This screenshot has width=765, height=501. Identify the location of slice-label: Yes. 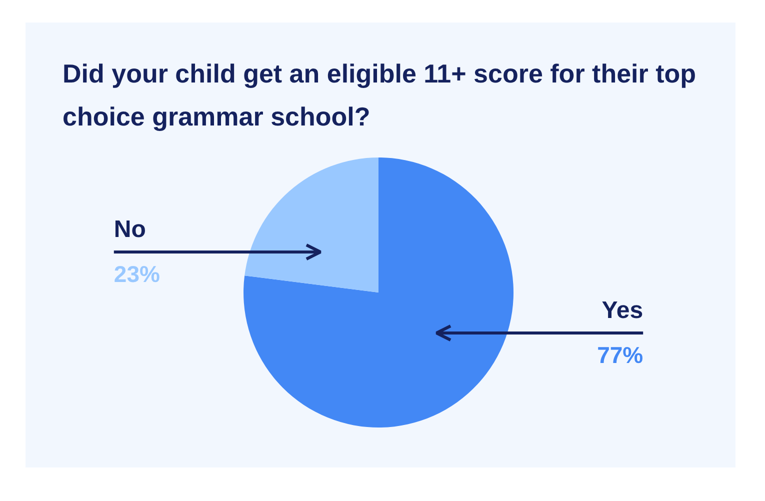
(623, 310).